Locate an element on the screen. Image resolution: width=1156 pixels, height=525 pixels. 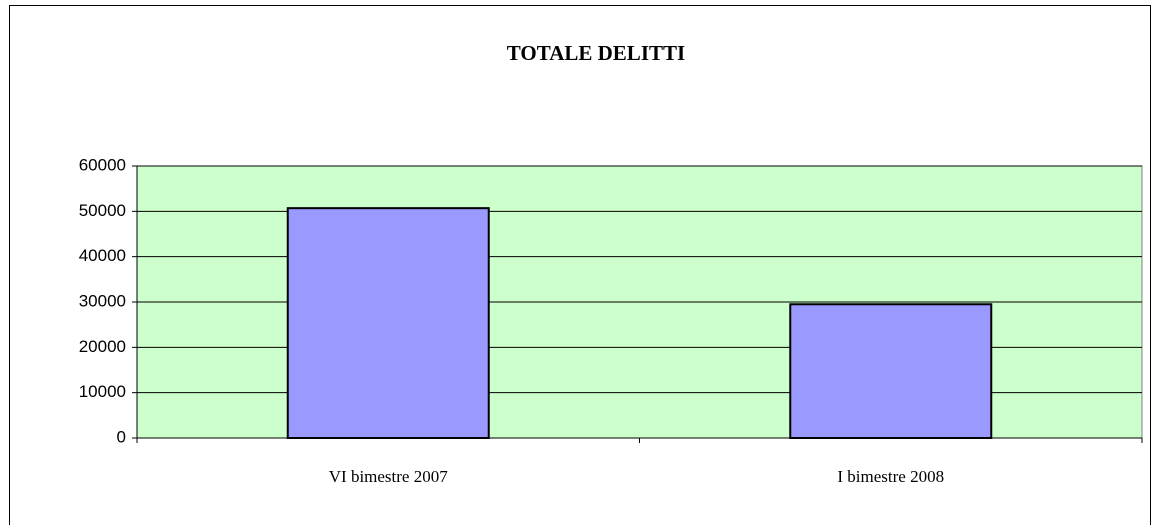
y-tick-label: 0 is located at coordinates (121, 436).